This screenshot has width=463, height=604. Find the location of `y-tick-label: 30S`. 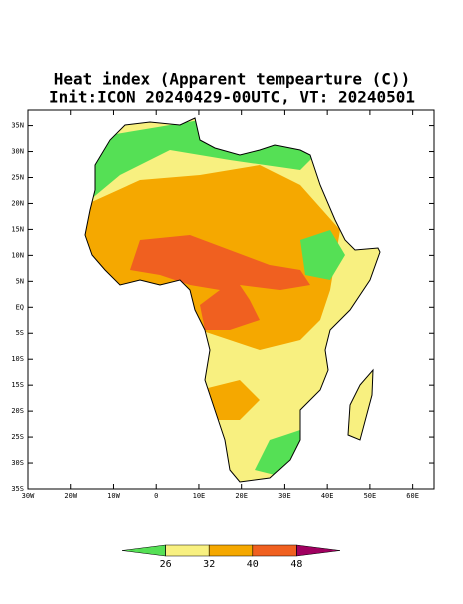

y-tick-label: 30S is located at coordinates (17, 463).